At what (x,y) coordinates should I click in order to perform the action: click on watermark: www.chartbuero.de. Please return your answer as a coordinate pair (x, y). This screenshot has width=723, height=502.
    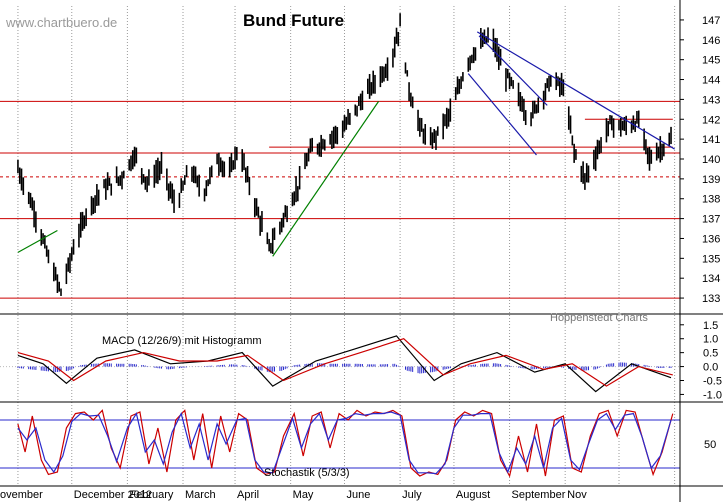
    Looking at the image, I should click on (61, 22).